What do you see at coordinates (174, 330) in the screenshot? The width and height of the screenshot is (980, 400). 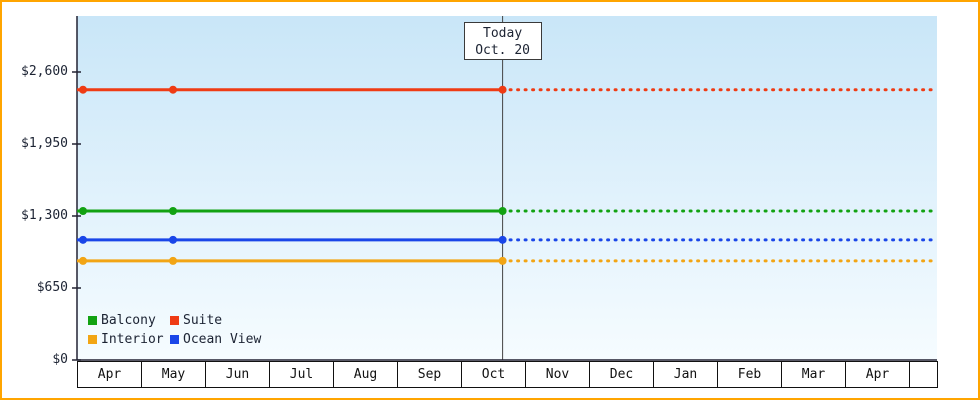 I see `legend: Balcony Suite Interior Ocean View` at bounding box center [174, 330].